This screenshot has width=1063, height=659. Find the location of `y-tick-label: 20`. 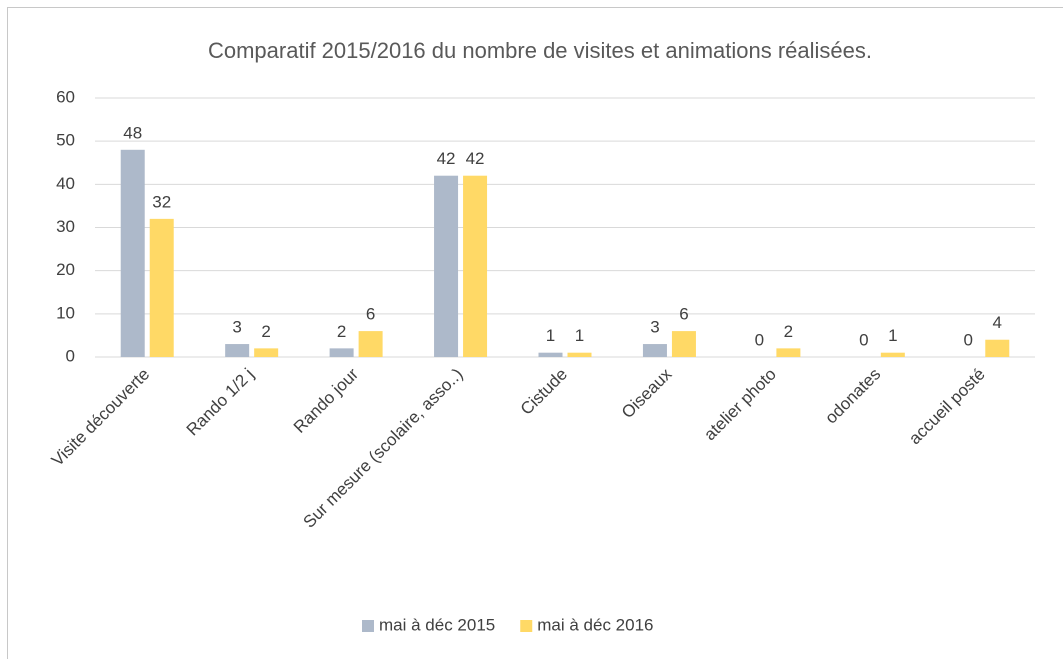

y-tick-label: 20 is located at coordinates (65, 269).